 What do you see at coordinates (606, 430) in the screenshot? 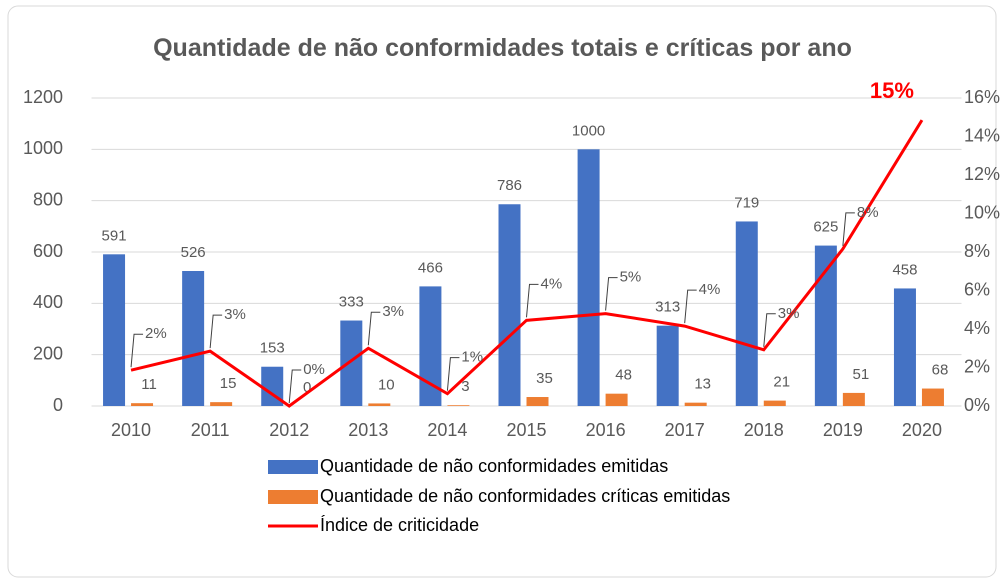
I see `x-tick-label: 2016` at bounding box center [606, 430].